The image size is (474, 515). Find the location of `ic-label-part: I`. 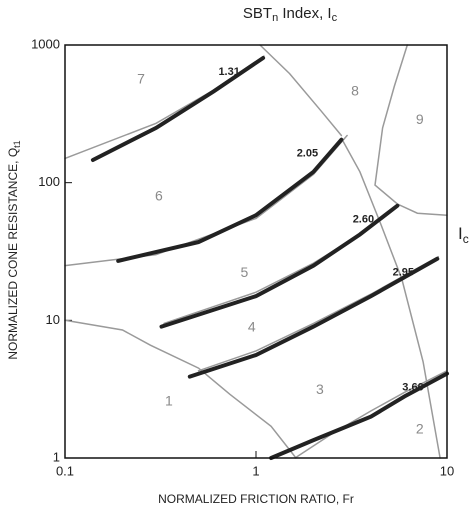

ic-label-part: I is located at coordinates (460, 233).